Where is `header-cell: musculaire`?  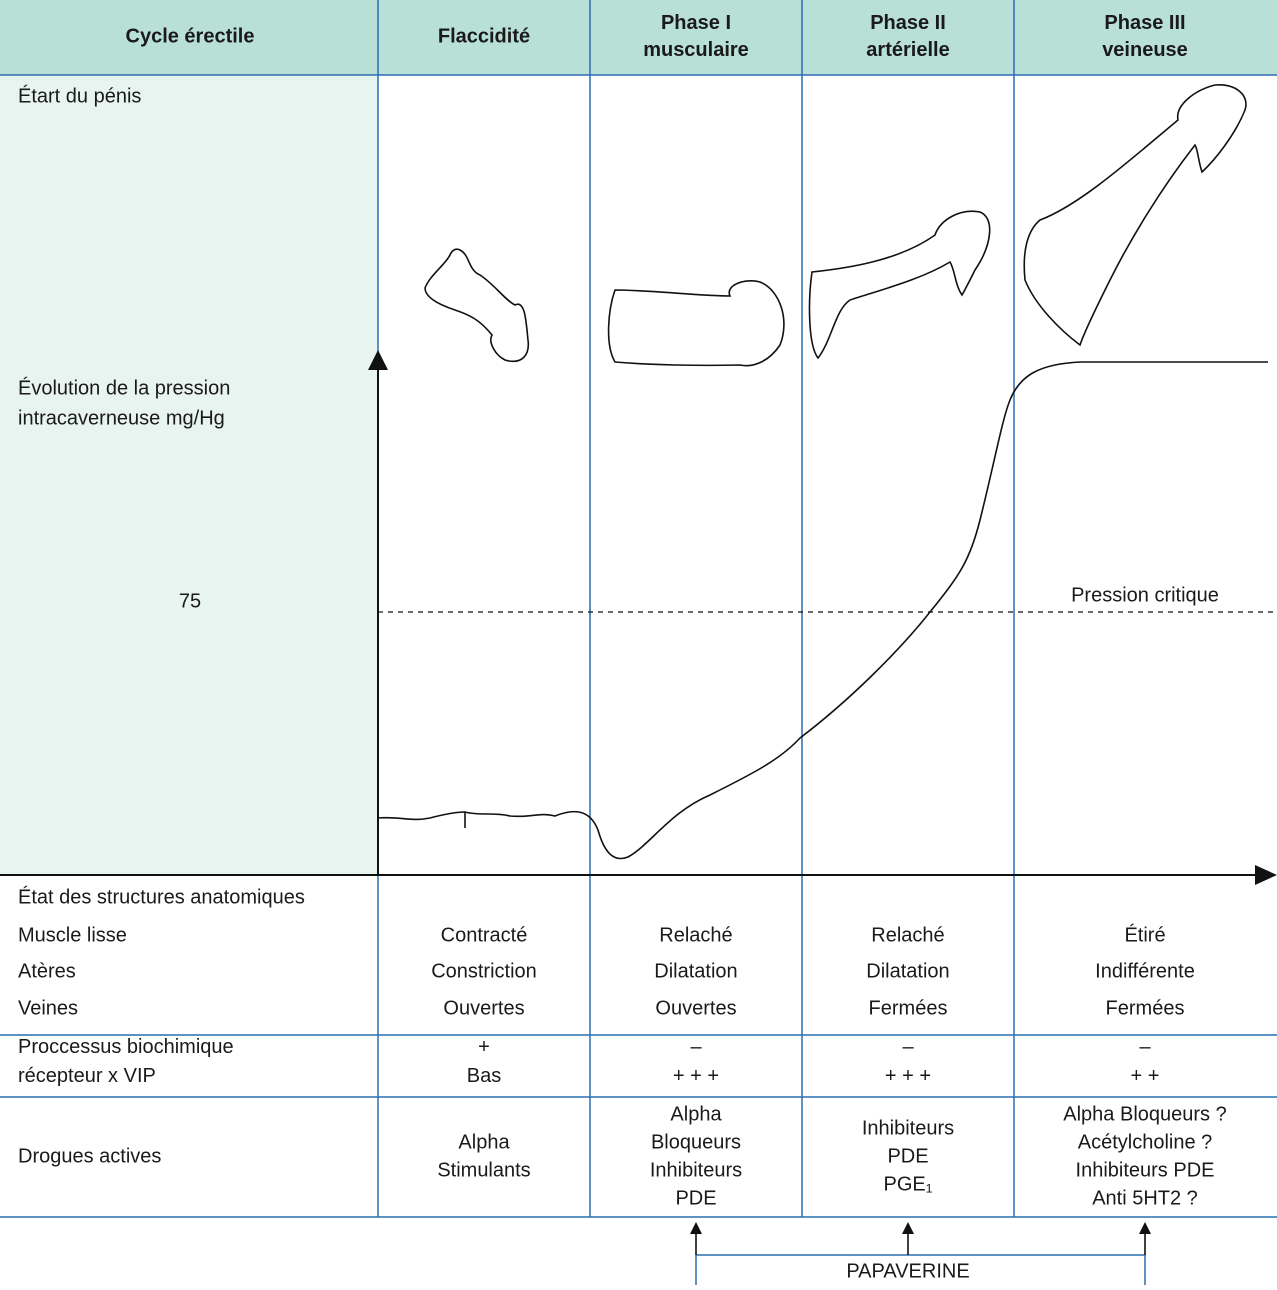 header-cell: musculaire is located at coordinates (696, 50).